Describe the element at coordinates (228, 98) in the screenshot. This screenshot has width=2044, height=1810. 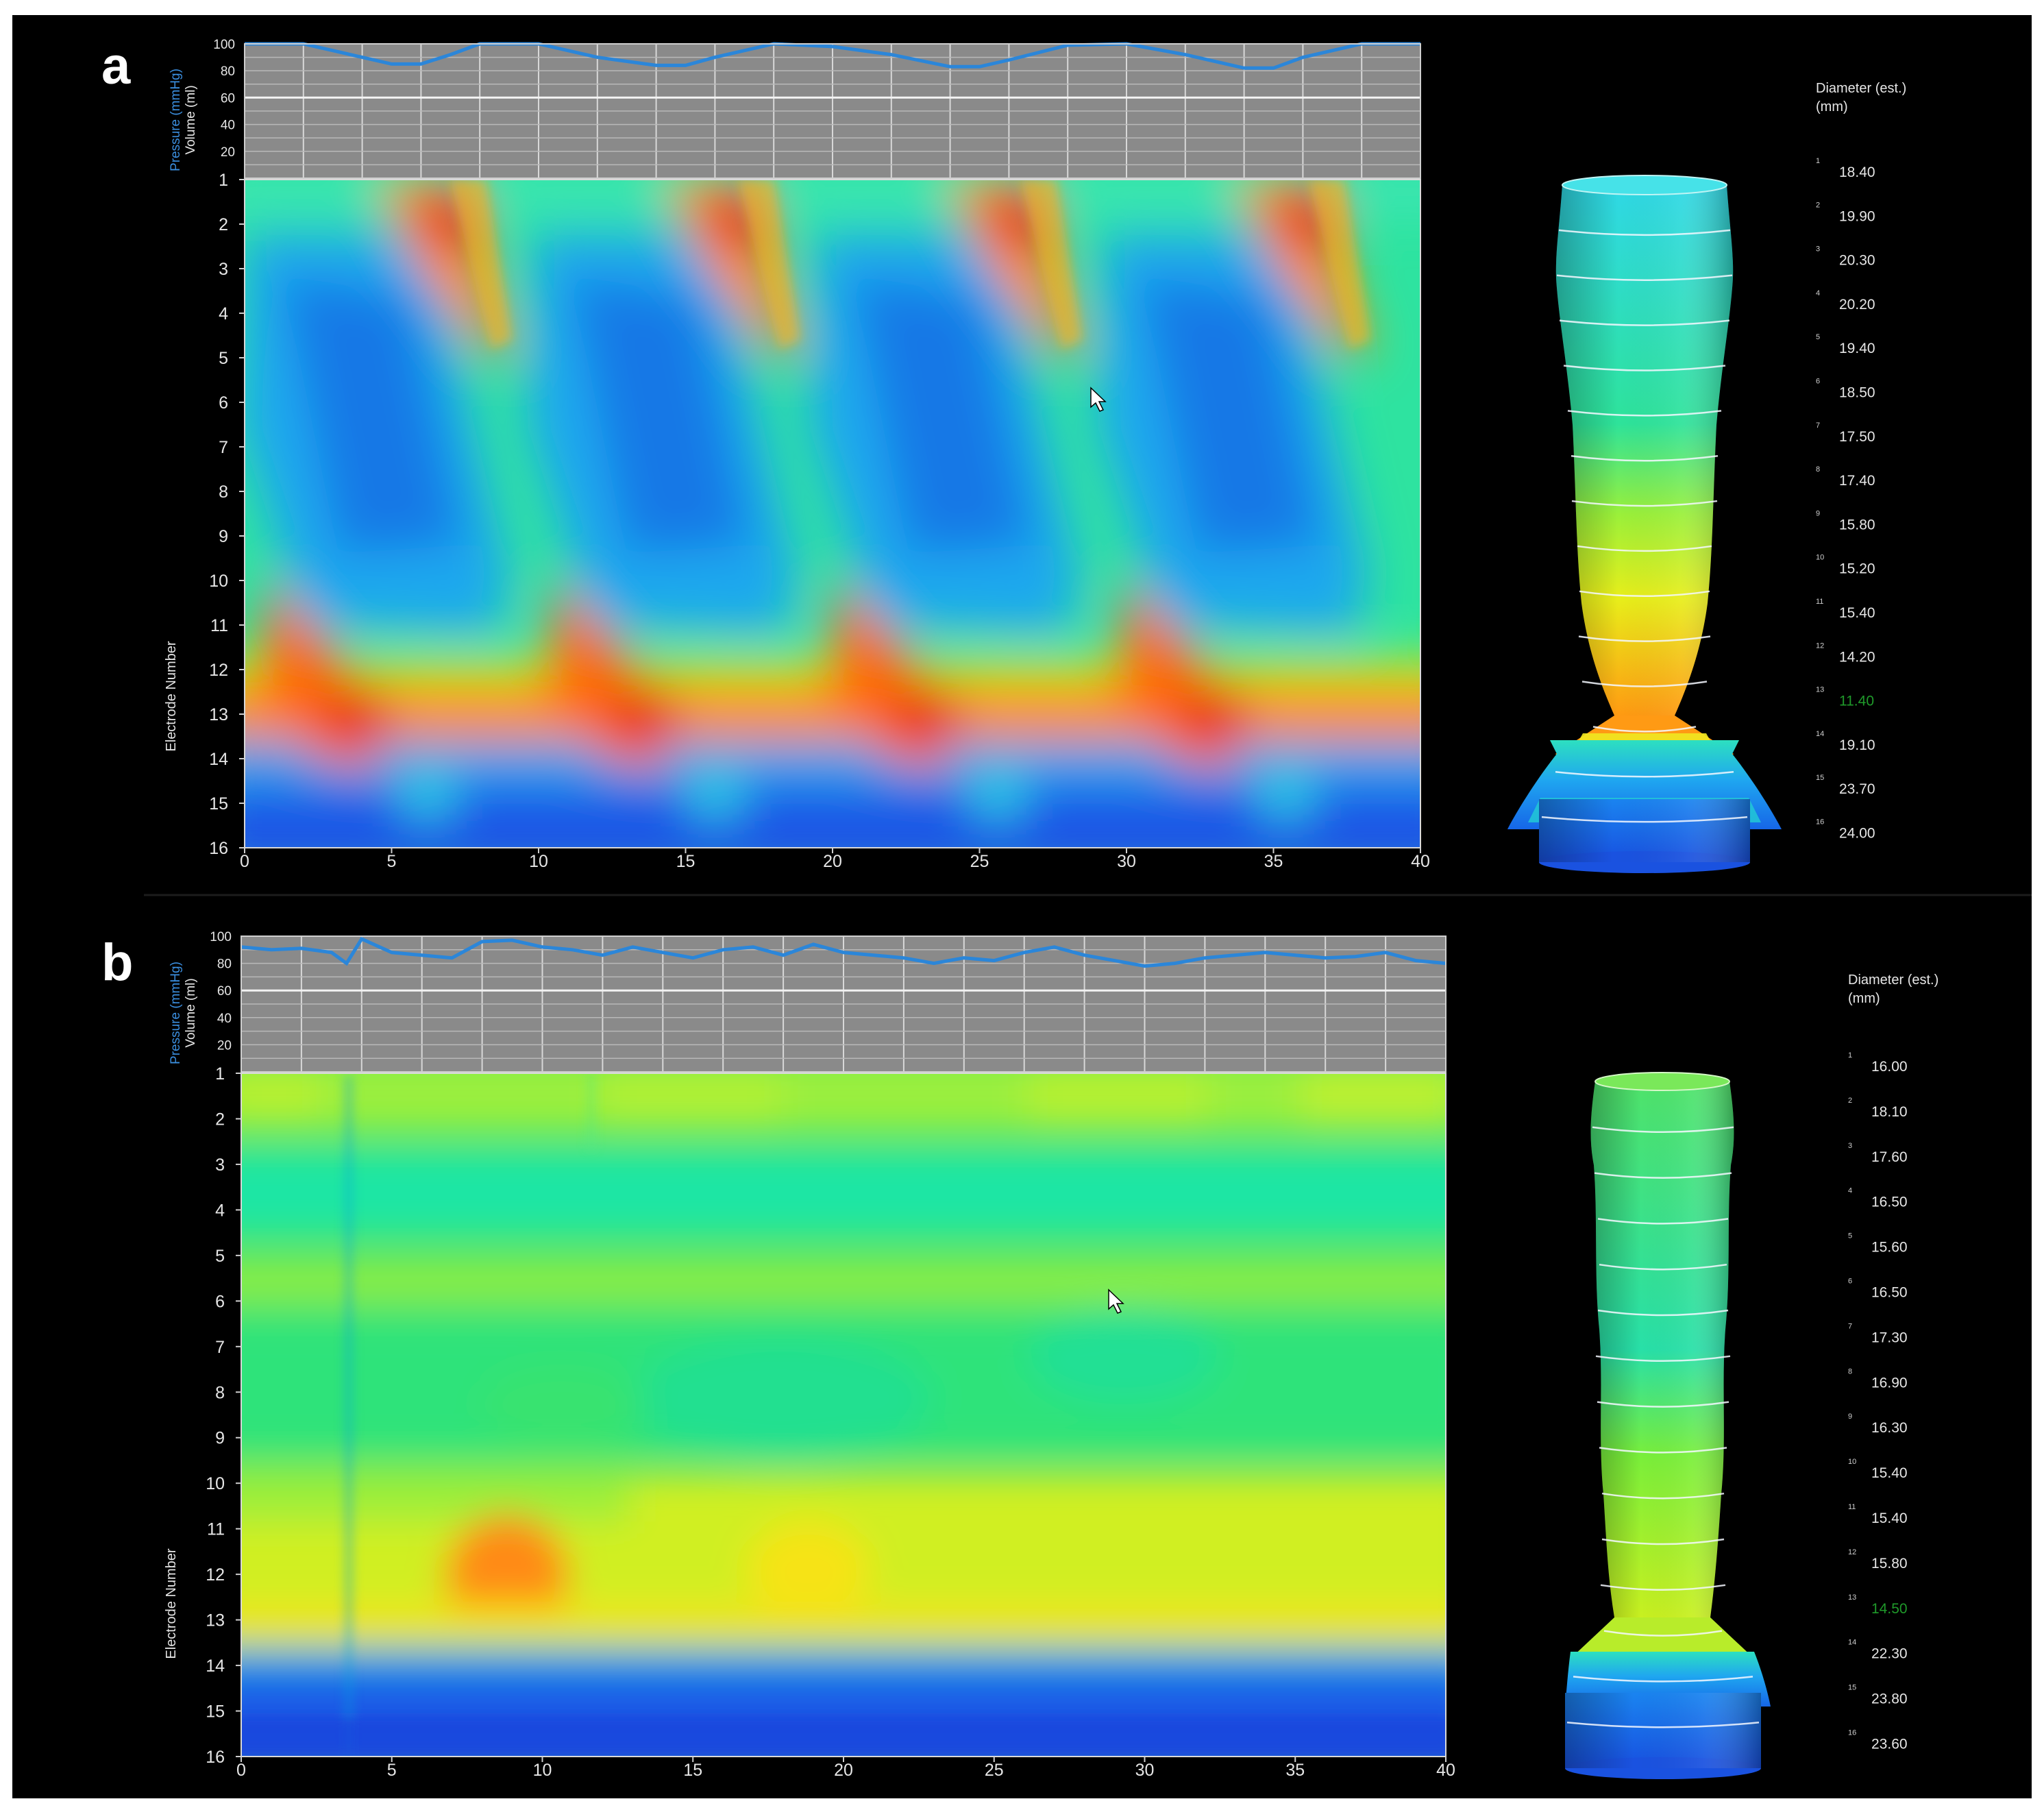
I see `pressure-tick-label: 60` at that location.